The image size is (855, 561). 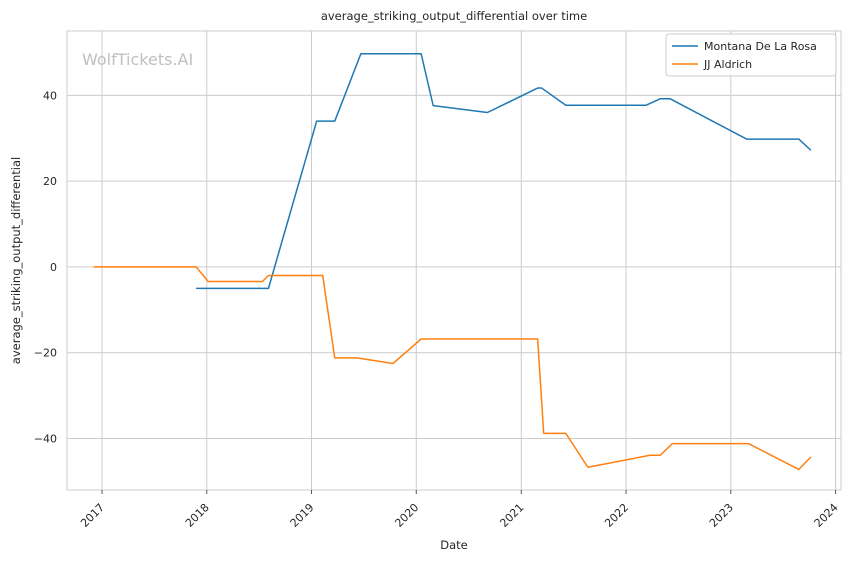 I want to click on x-tick-label: 2022, so click(x=616, y=515).